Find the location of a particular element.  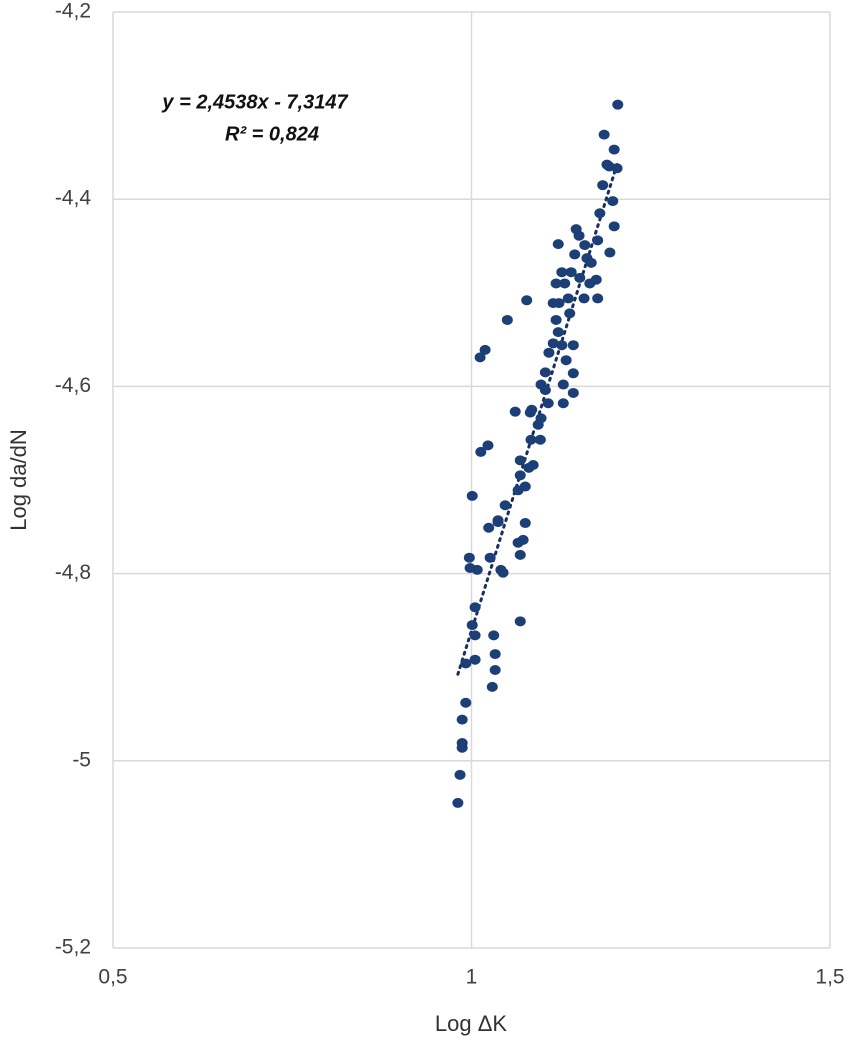

y-axis-title: Log da/dN is located at coordinates (18, 480).